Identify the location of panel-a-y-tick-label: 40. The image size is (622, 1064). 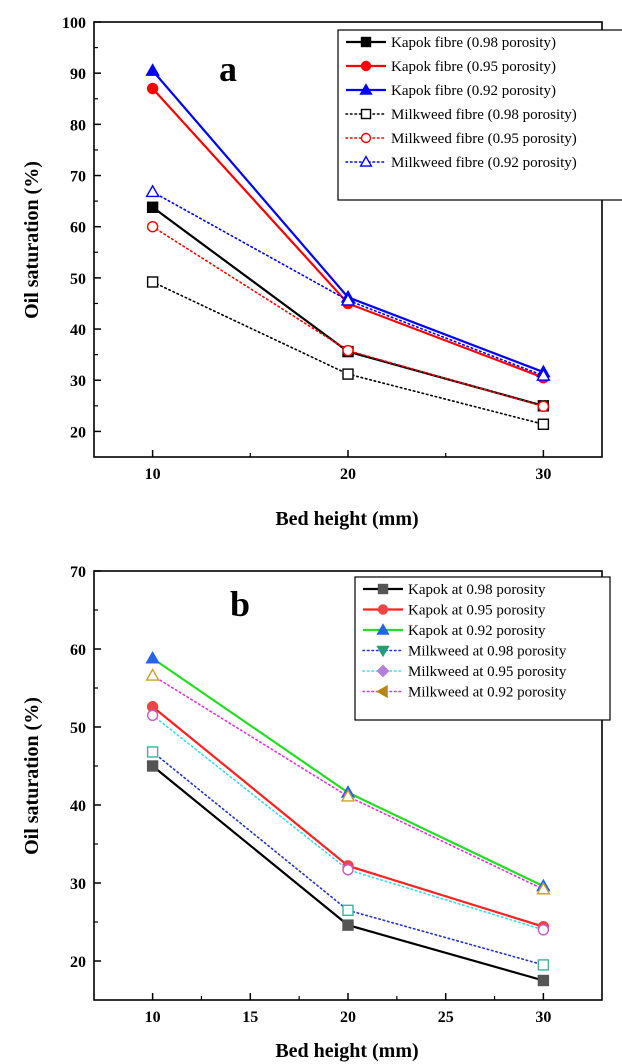
(78, 330).